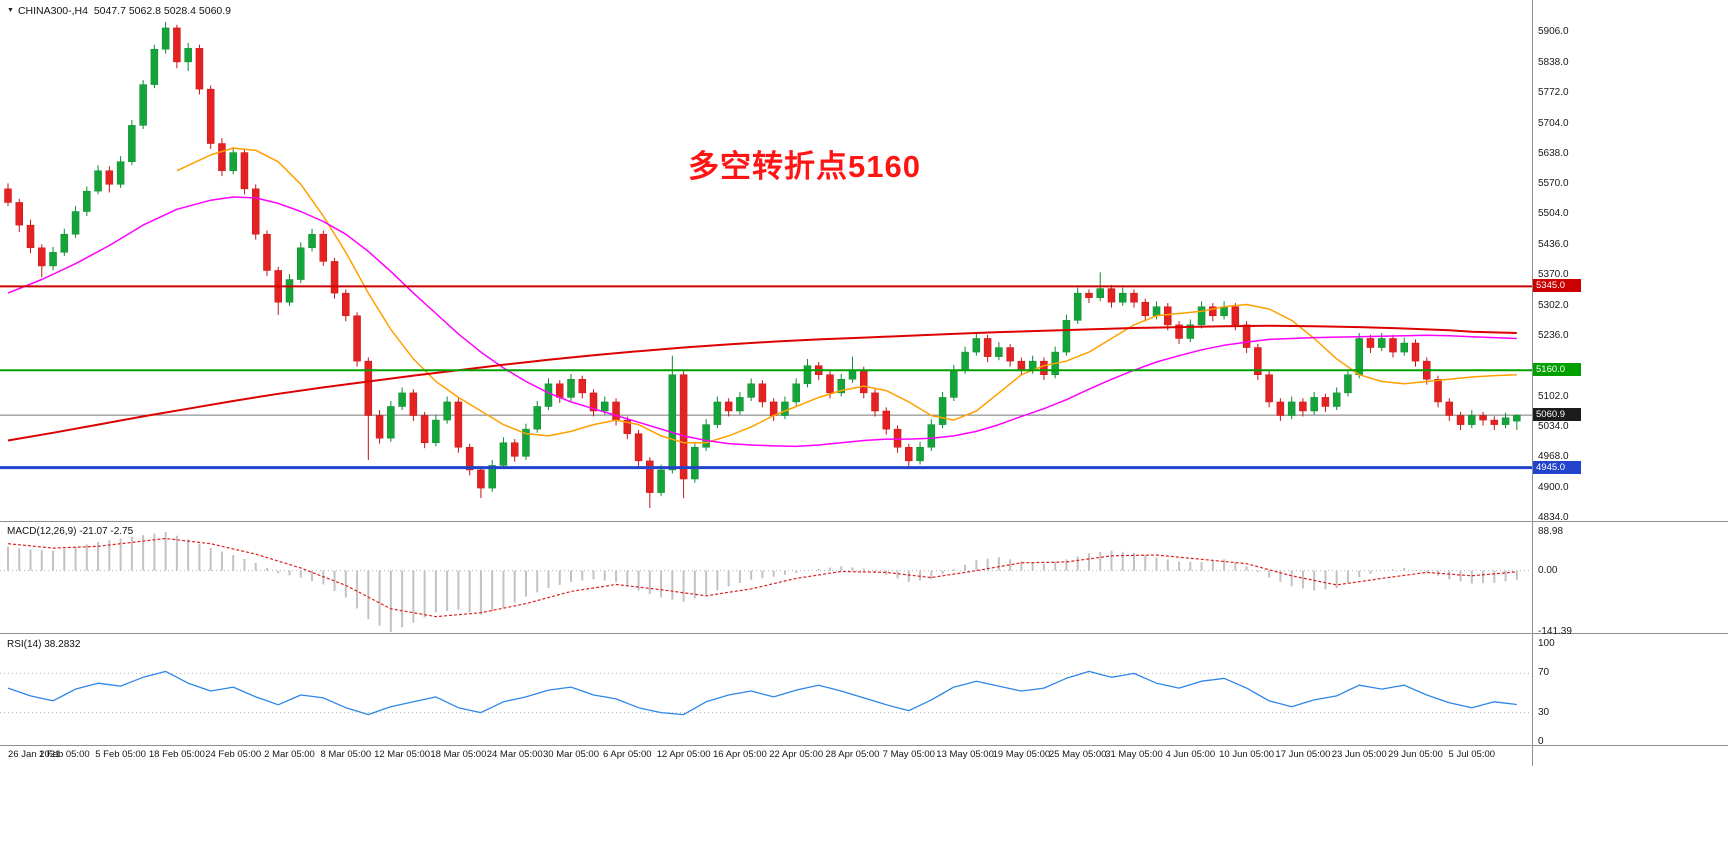 This screenshot has height=844, width=1728. What do you see at coordinates (62, 644) in the screenshot?
I see `rsi-value: 38.2832` at bounding box center [62, 644].